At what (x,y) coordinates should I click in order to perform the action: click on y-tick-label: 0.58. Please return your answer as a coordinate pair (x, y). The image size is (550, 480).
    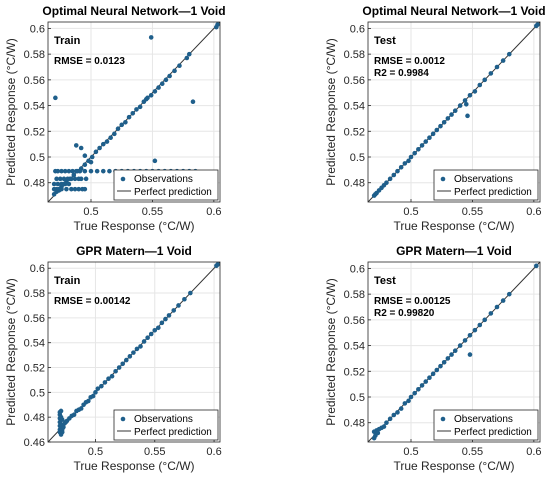
    Looking at the image, I should click on (354, 55).